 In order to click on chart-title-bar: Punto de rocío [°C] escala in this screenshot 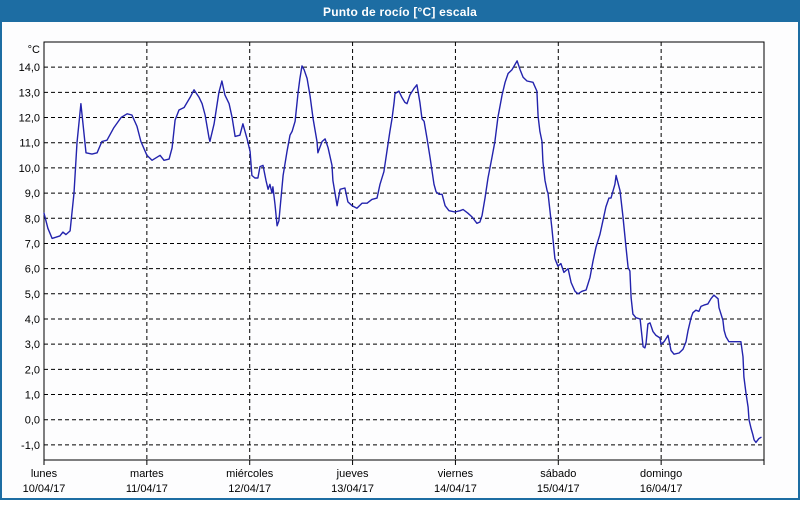, I will do `click(400, 12)`.